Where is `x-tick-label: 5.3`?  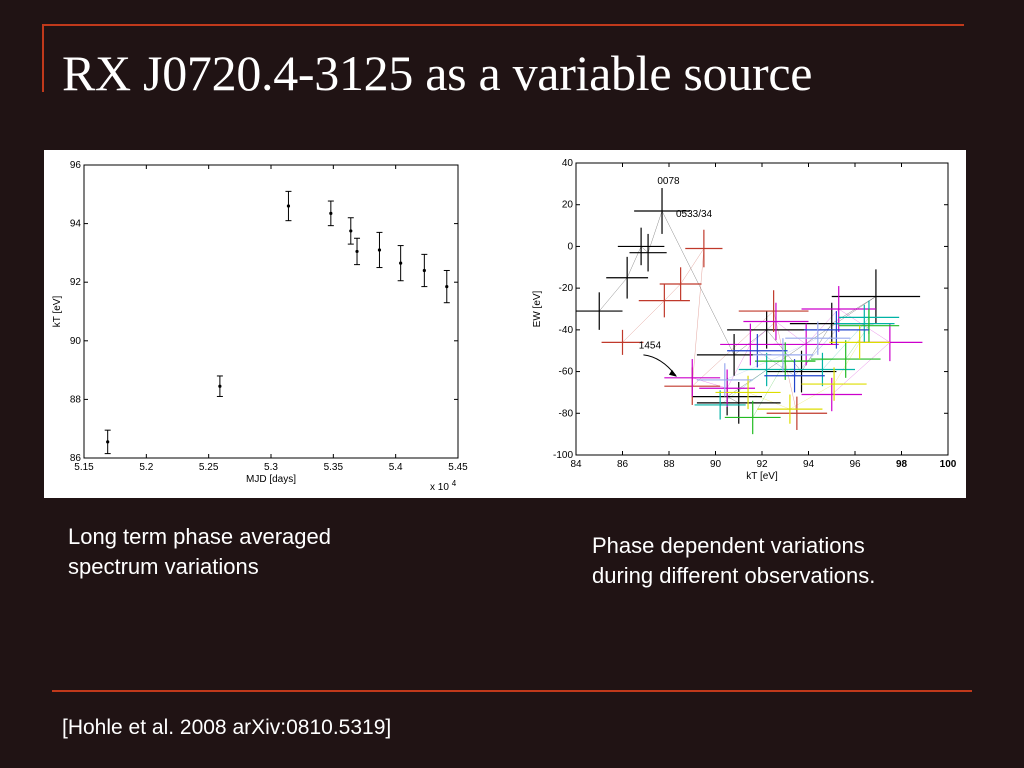 x-tick-label: 5.3 is located at coordinates (271, 467).